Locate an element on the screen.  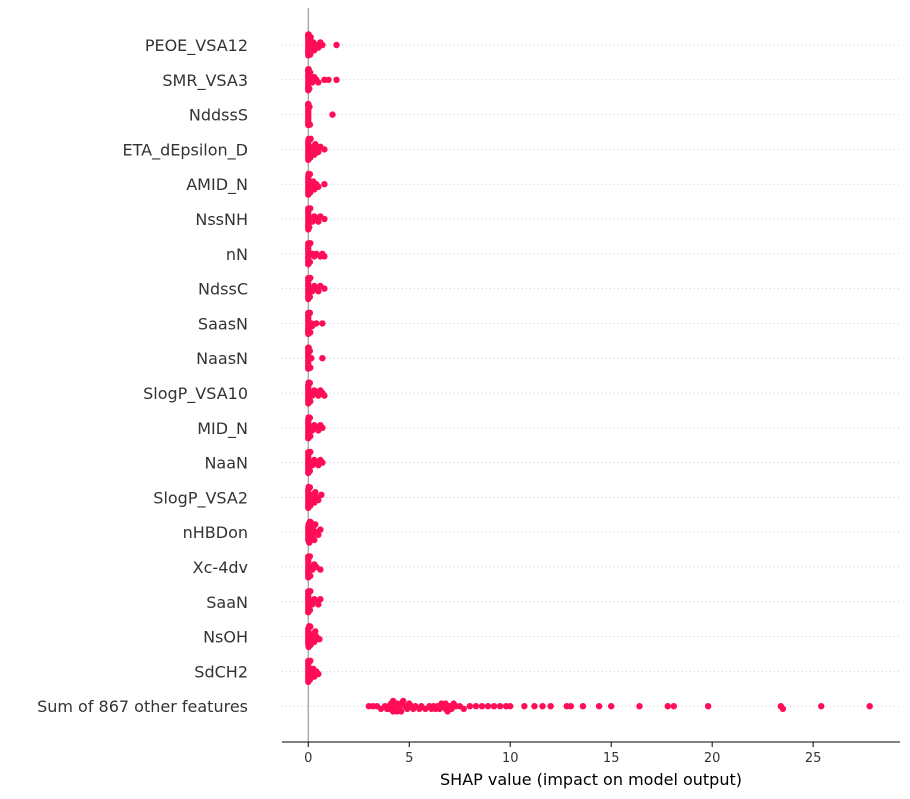
feature-label: AMID_N is located at coordinates (217, 185).